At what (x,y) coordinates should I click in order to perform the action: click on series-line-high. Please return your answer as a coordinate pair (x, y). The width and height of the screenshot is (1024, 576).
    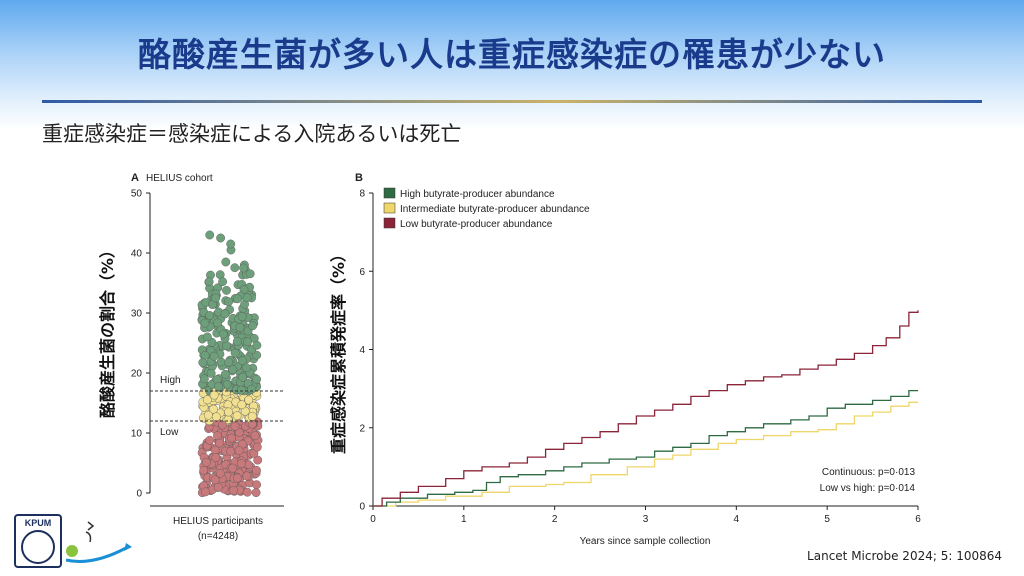
    Looking at the image, I should click on (645, 448).